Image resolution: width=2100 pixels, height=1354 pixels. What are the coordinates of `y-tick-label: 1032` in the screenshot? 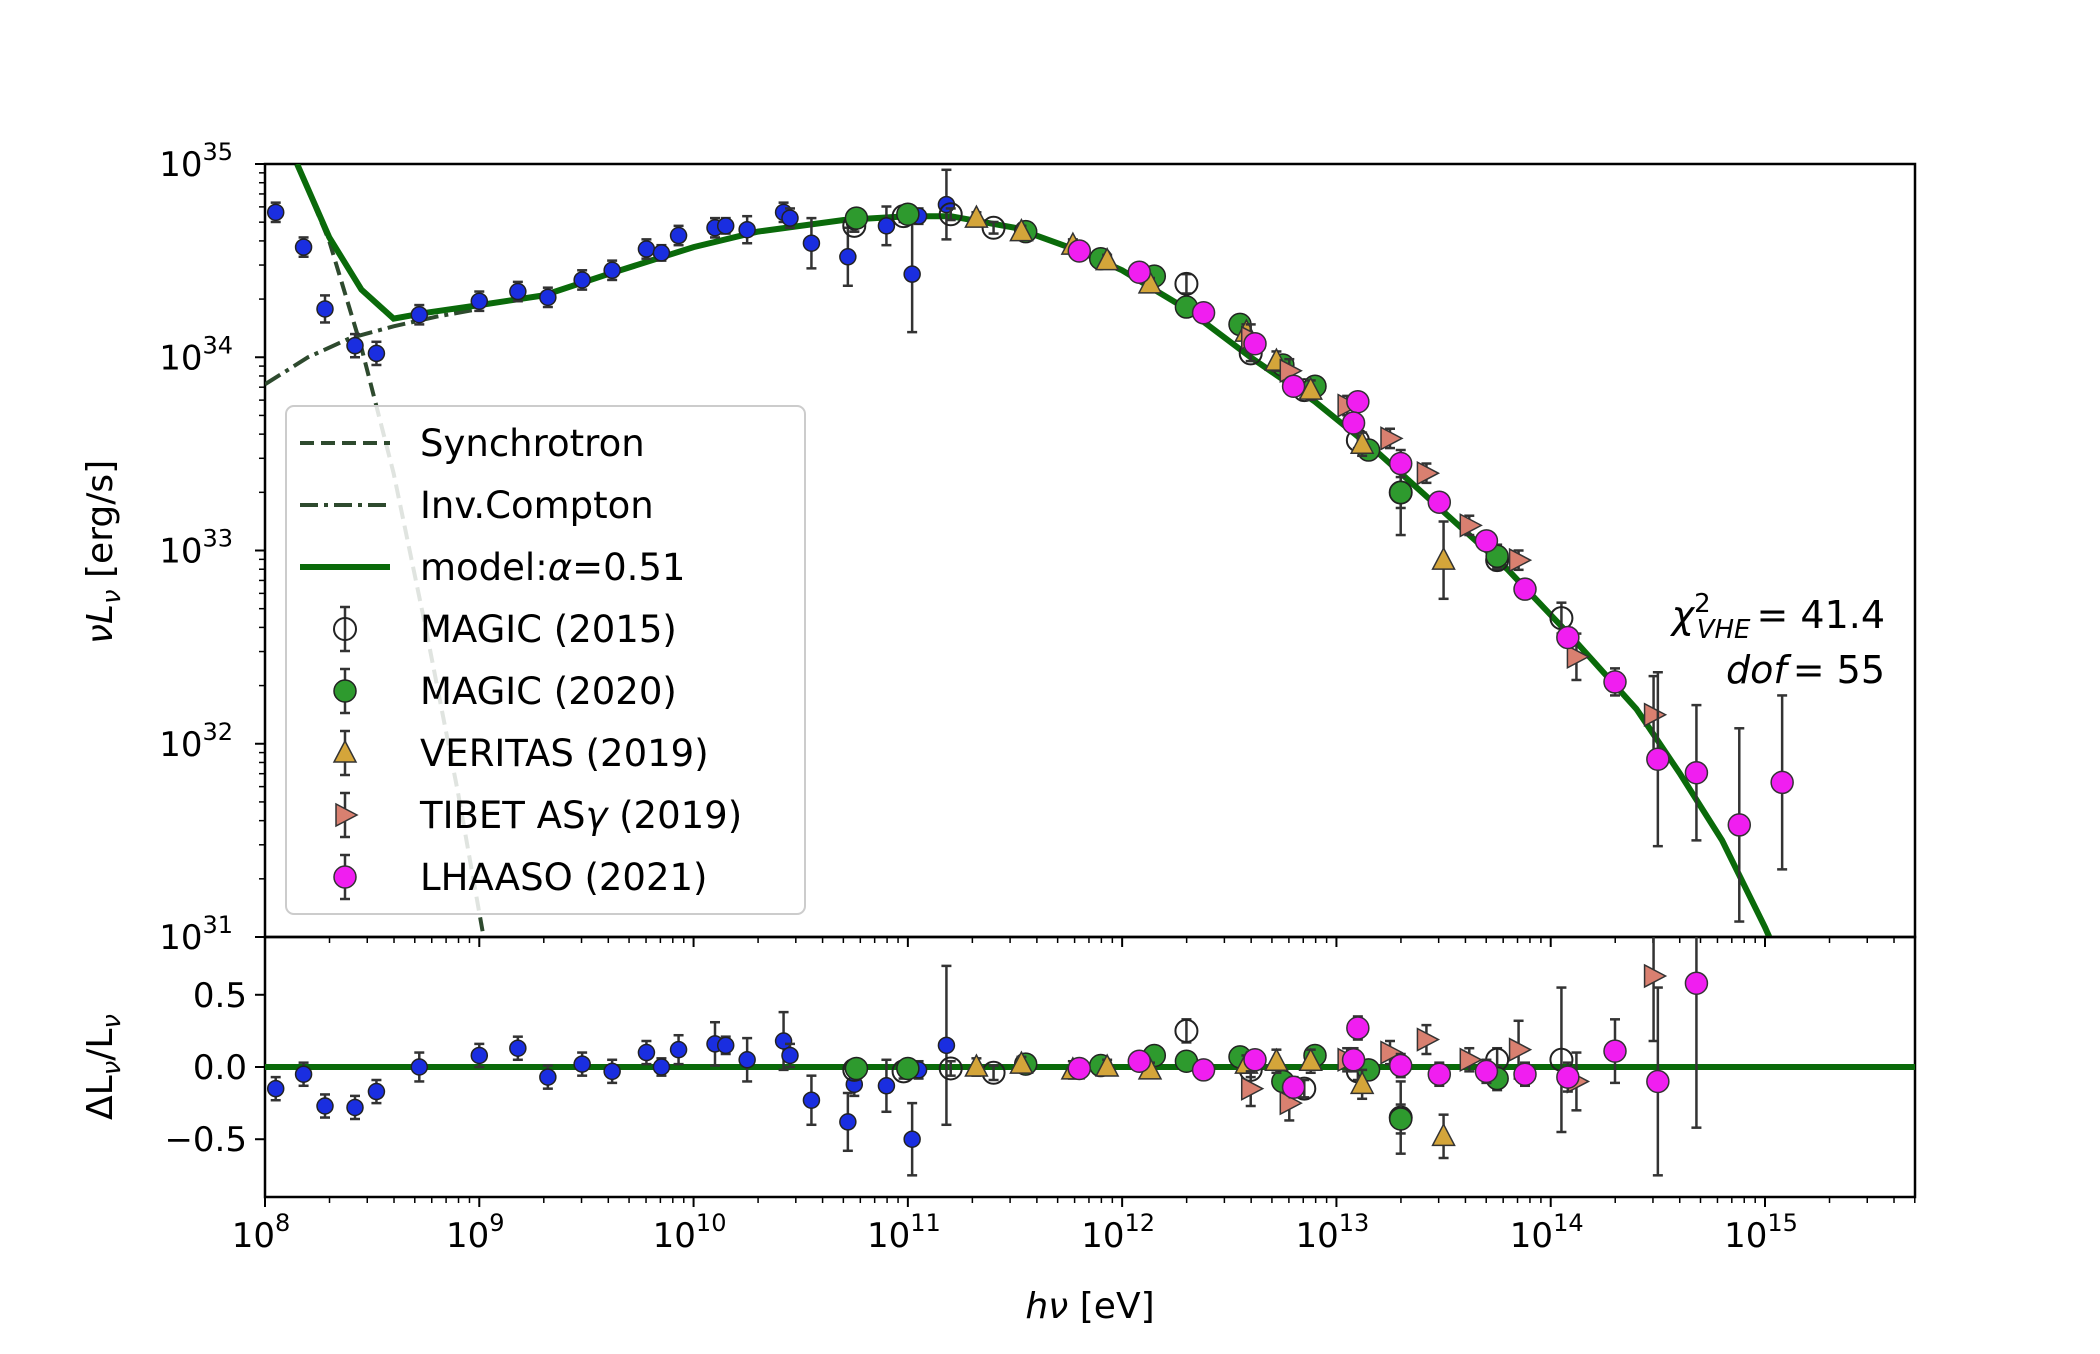 It's located at (196, 741).